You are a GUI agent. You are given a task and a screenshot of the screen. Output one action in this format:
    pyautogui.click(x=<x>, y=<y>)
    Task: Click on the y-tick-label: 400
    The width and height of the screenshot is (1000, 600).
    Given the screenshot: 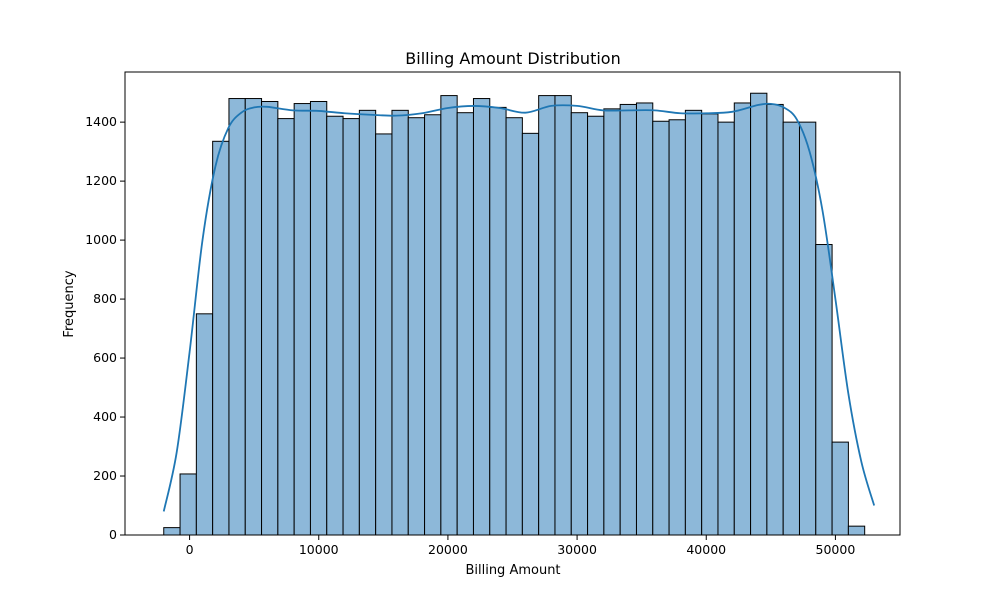 What is the action you would take?
    pyautogui.click(x=105, y=416)
    